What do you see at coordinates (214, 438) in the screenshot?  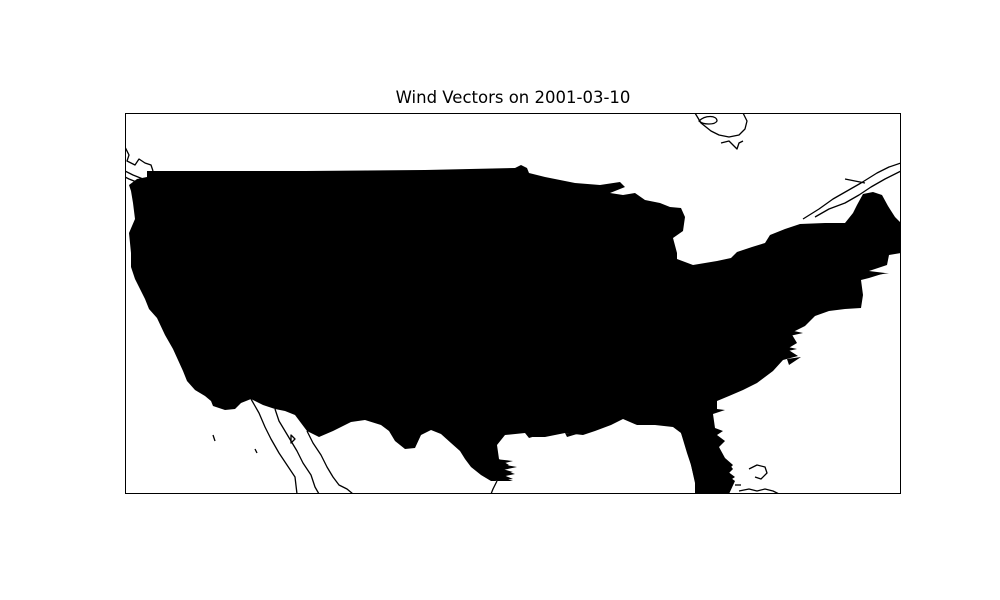 I see `coastline-guadalupe-island` at bounding box center [214, 438].